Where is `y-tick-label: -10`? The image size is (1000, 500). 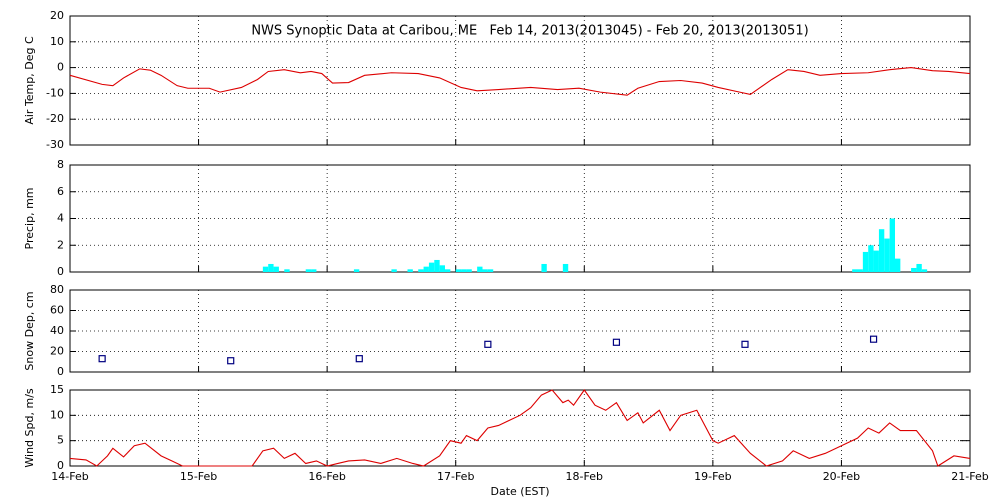
y-tick-label: -10 is located at coordinates (55, 92).